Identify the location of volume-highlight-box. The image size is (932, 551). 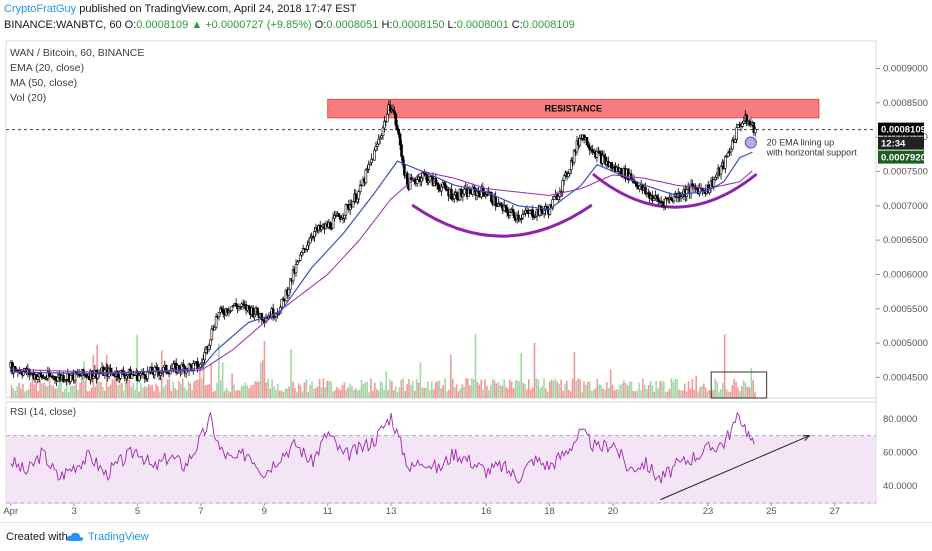
(739, 385).